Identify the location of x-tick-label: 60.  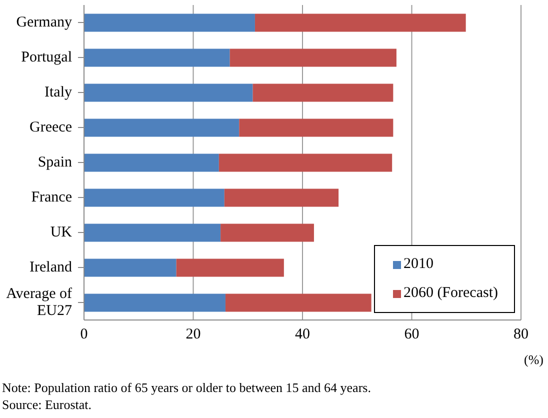
(412, 334).